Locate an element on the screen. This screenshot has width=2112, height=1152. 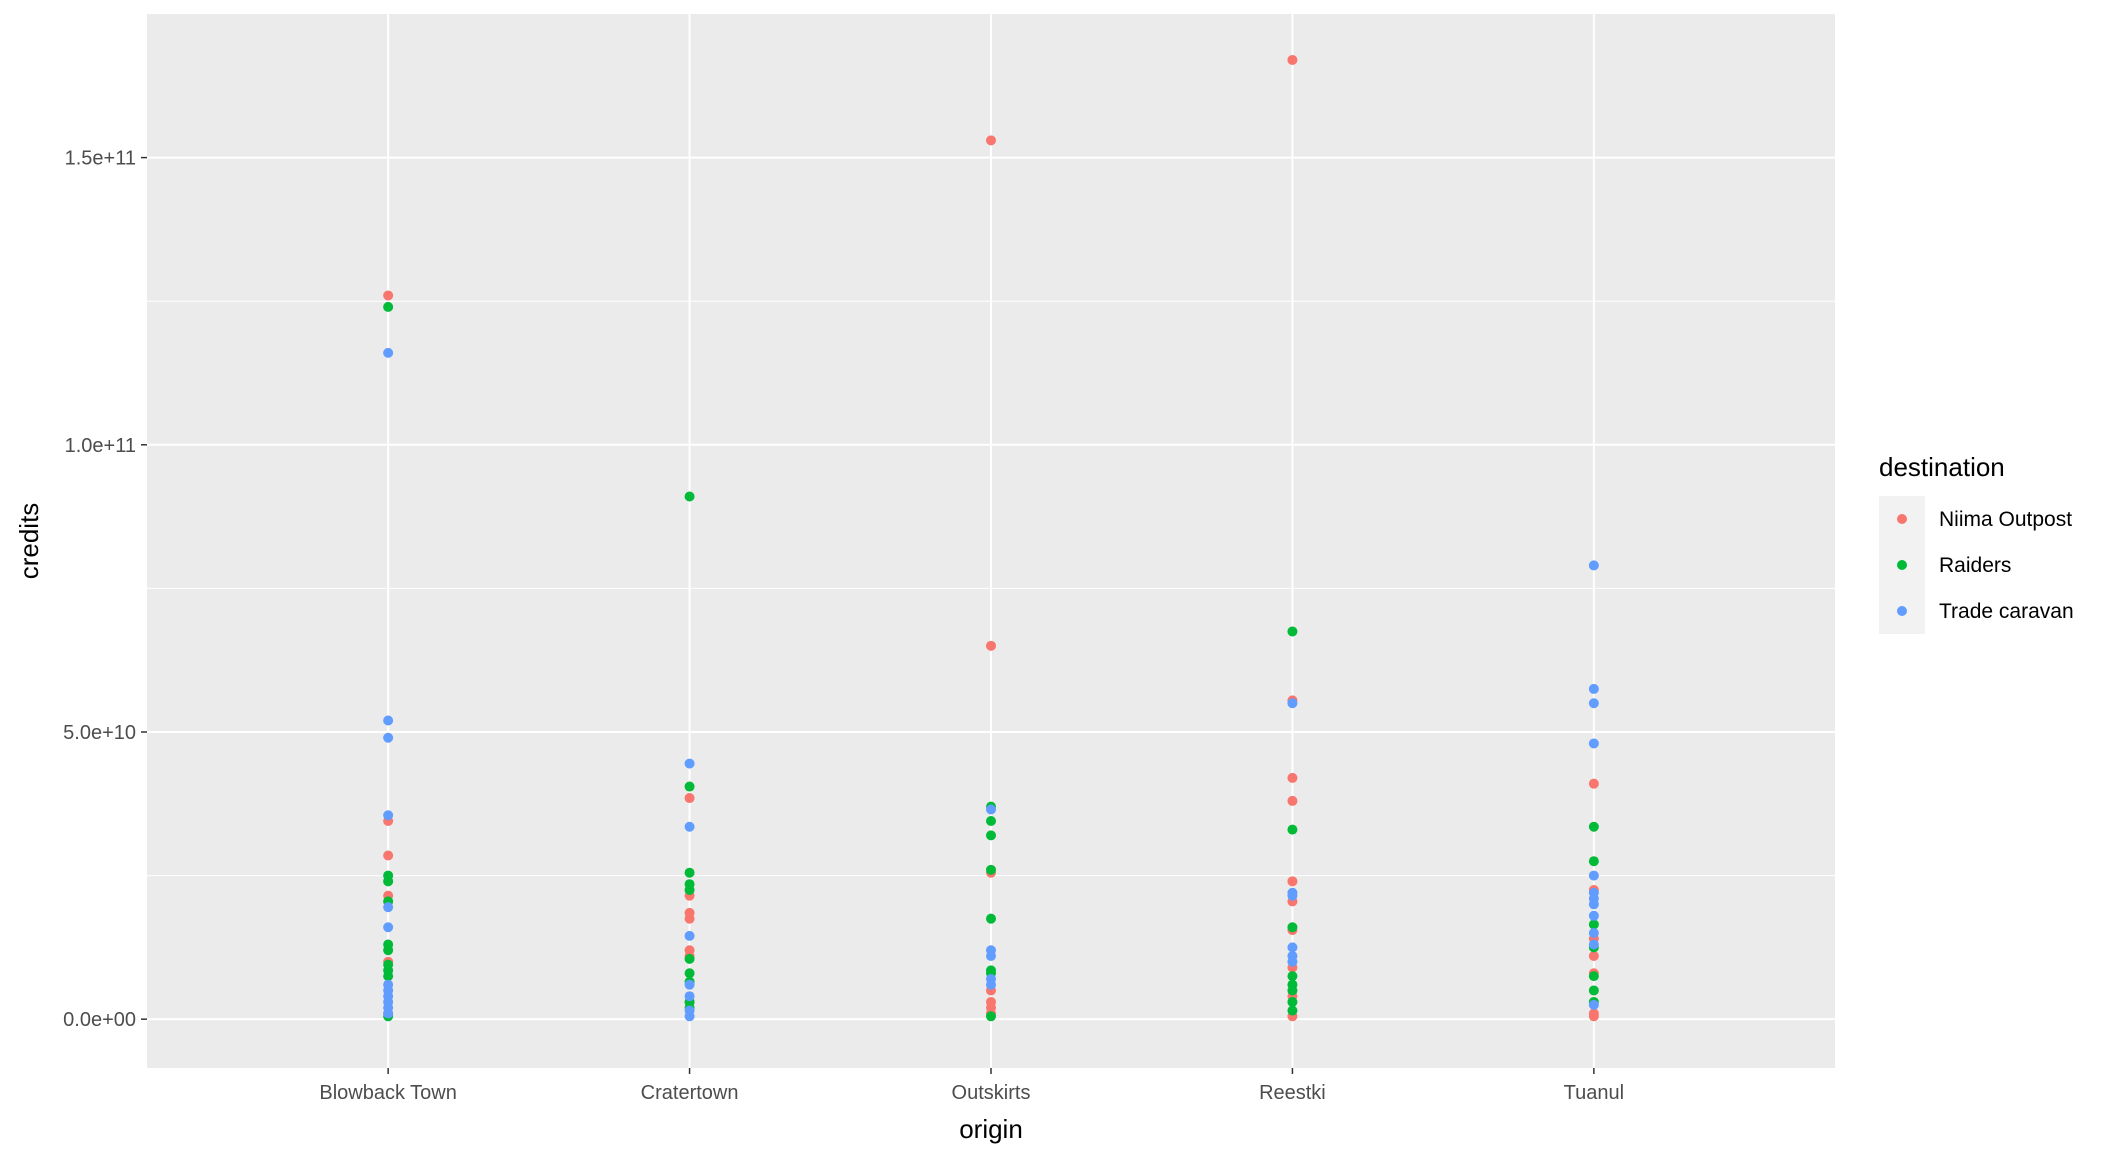
legend-label: Niima Outpost is located at coordinates (2005, 519).